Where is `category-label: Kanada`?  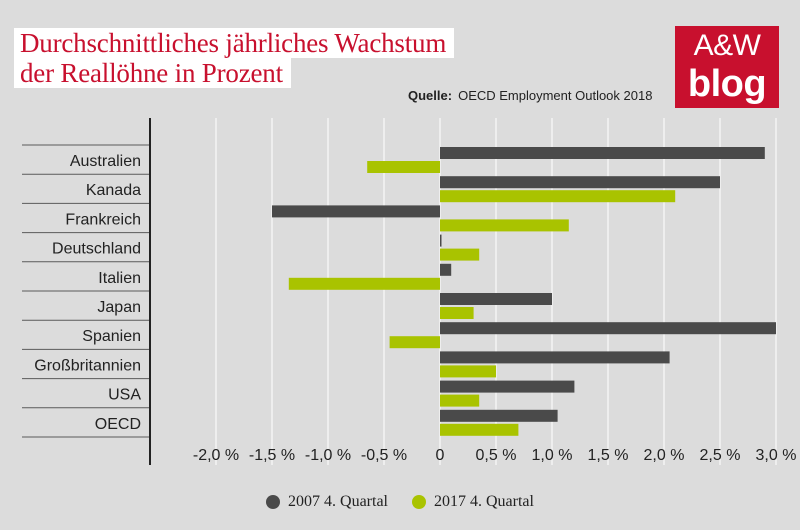
category-label: Kanada is located at coordinates (113, 190).